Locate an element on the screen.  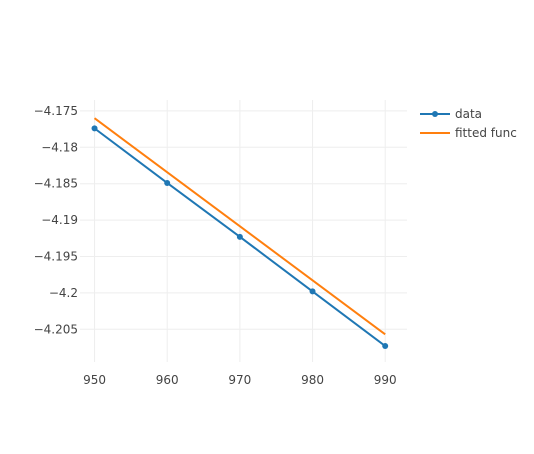
x-tick-label: 960 is located at coordinates (167, 380).